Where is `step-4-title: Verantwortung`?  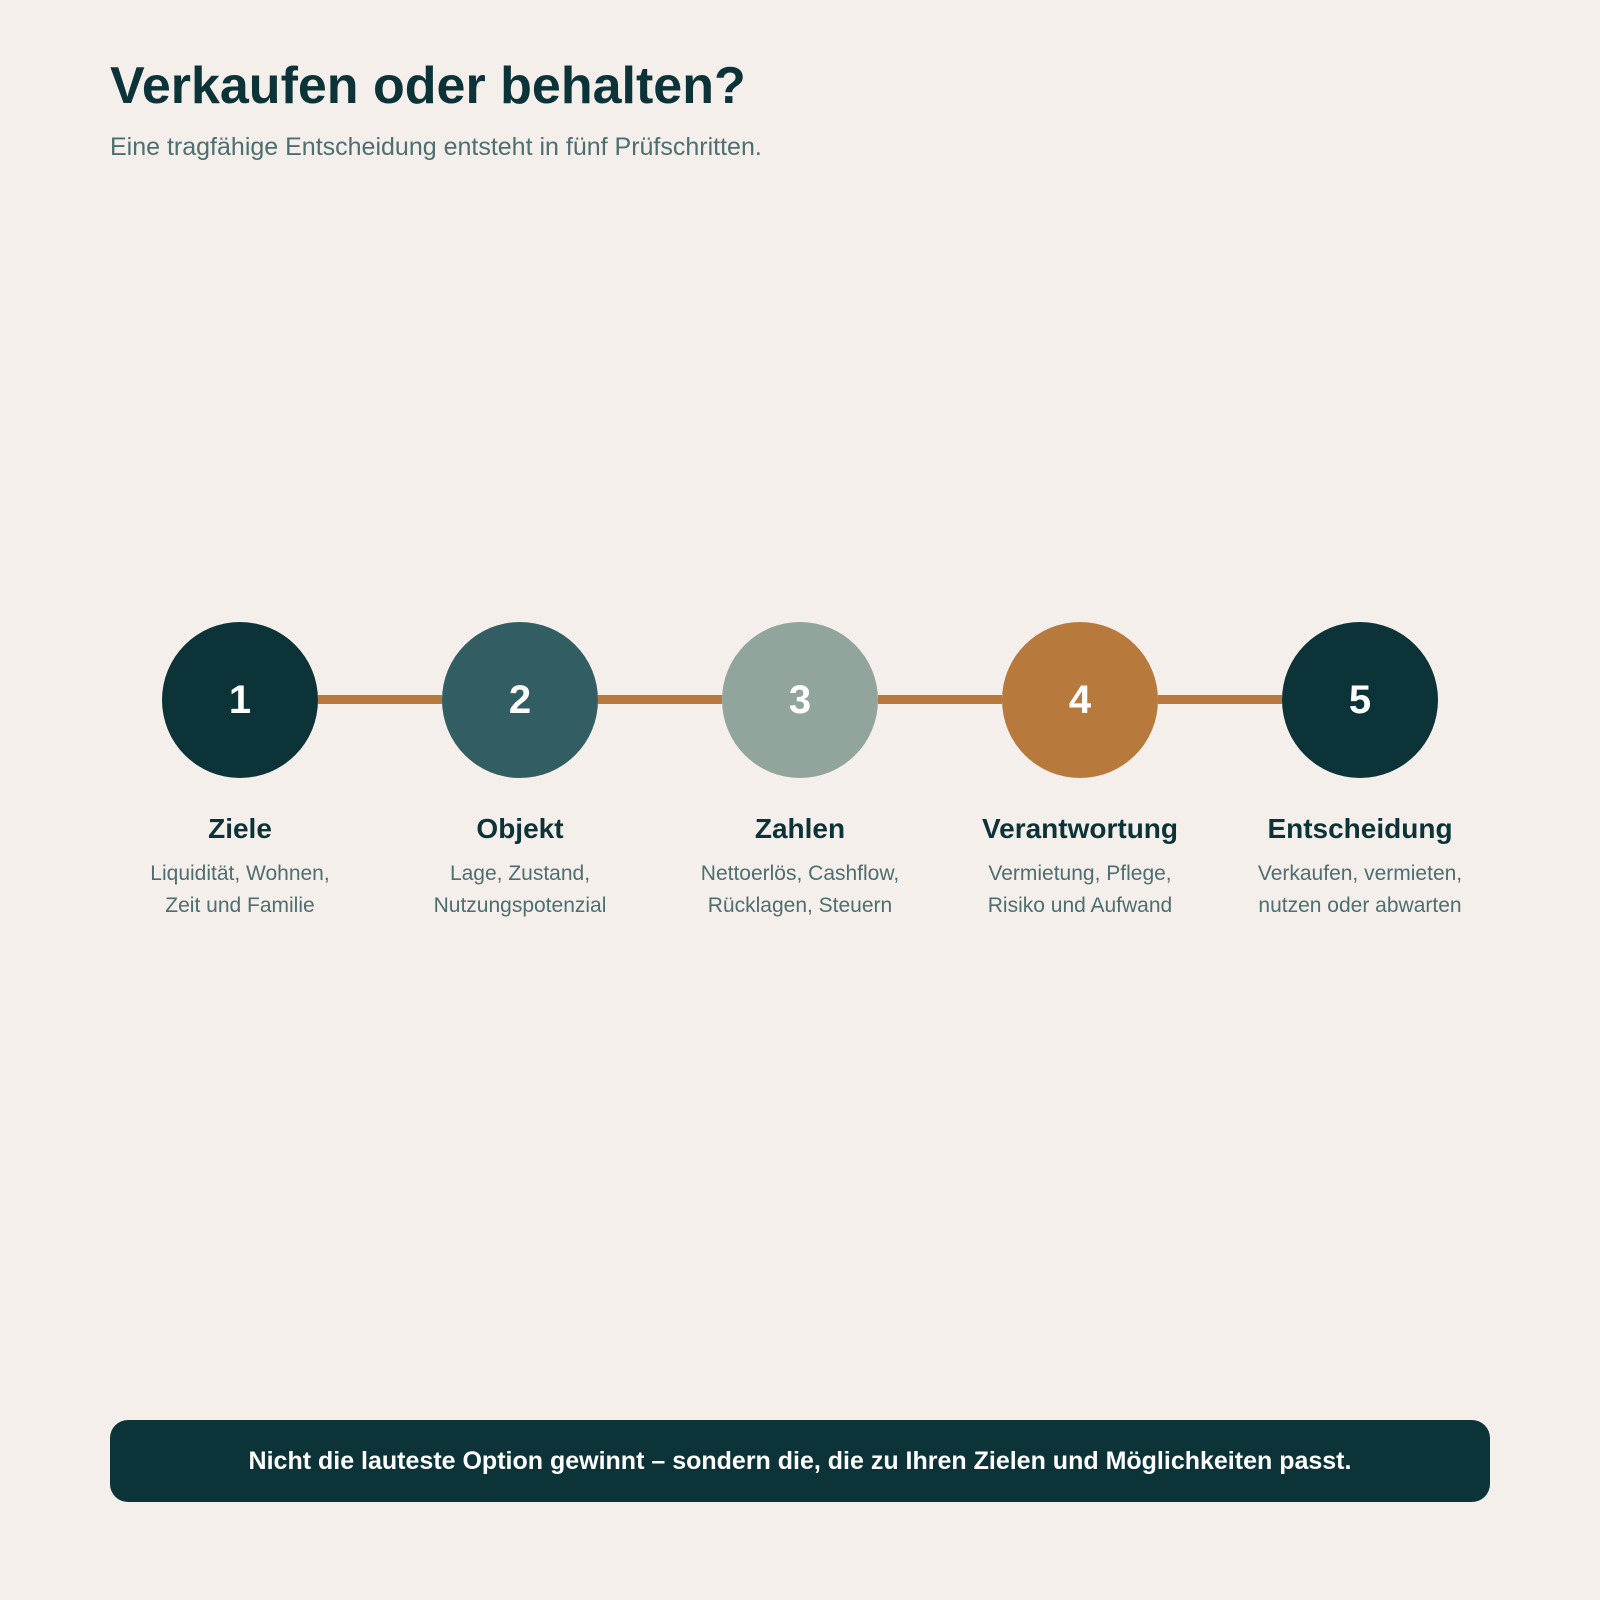 step-4-title: Verantwortung is located at coordinates (1079, 828).